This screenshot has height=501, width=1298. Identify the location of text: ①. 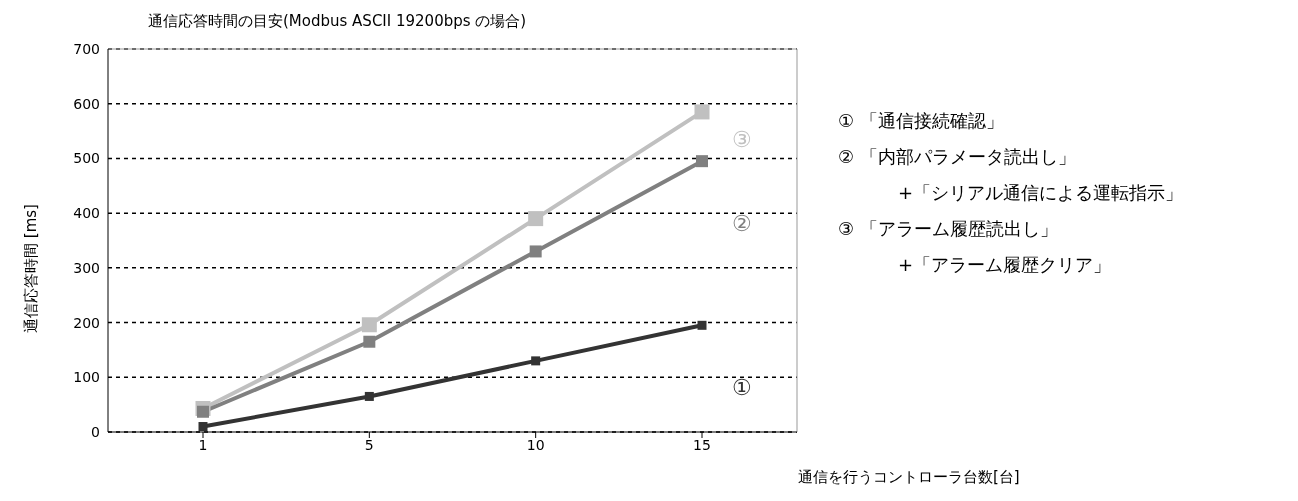
(742, 388).